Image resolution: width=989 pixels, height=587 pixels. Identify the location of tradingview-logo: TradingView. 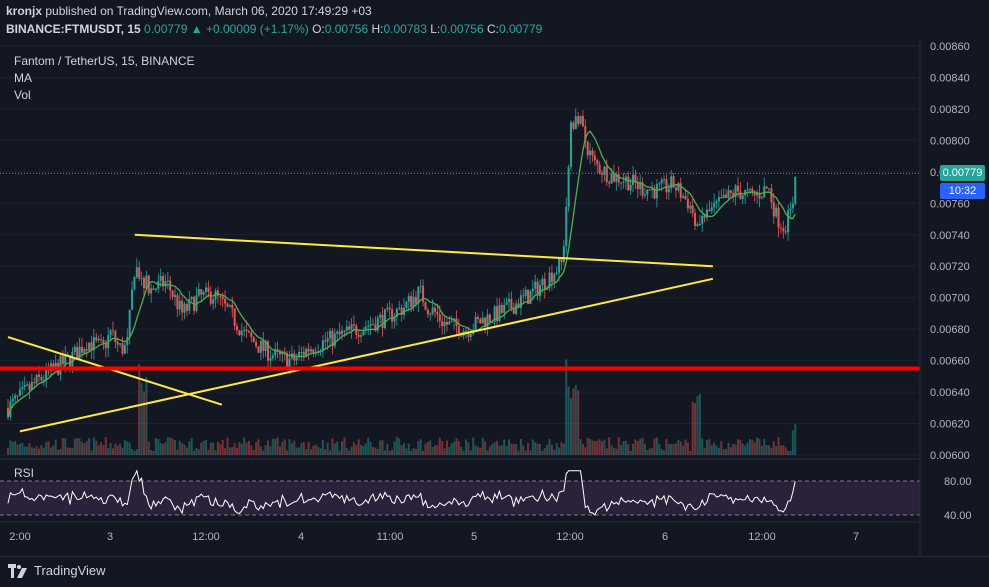
(57, 570).